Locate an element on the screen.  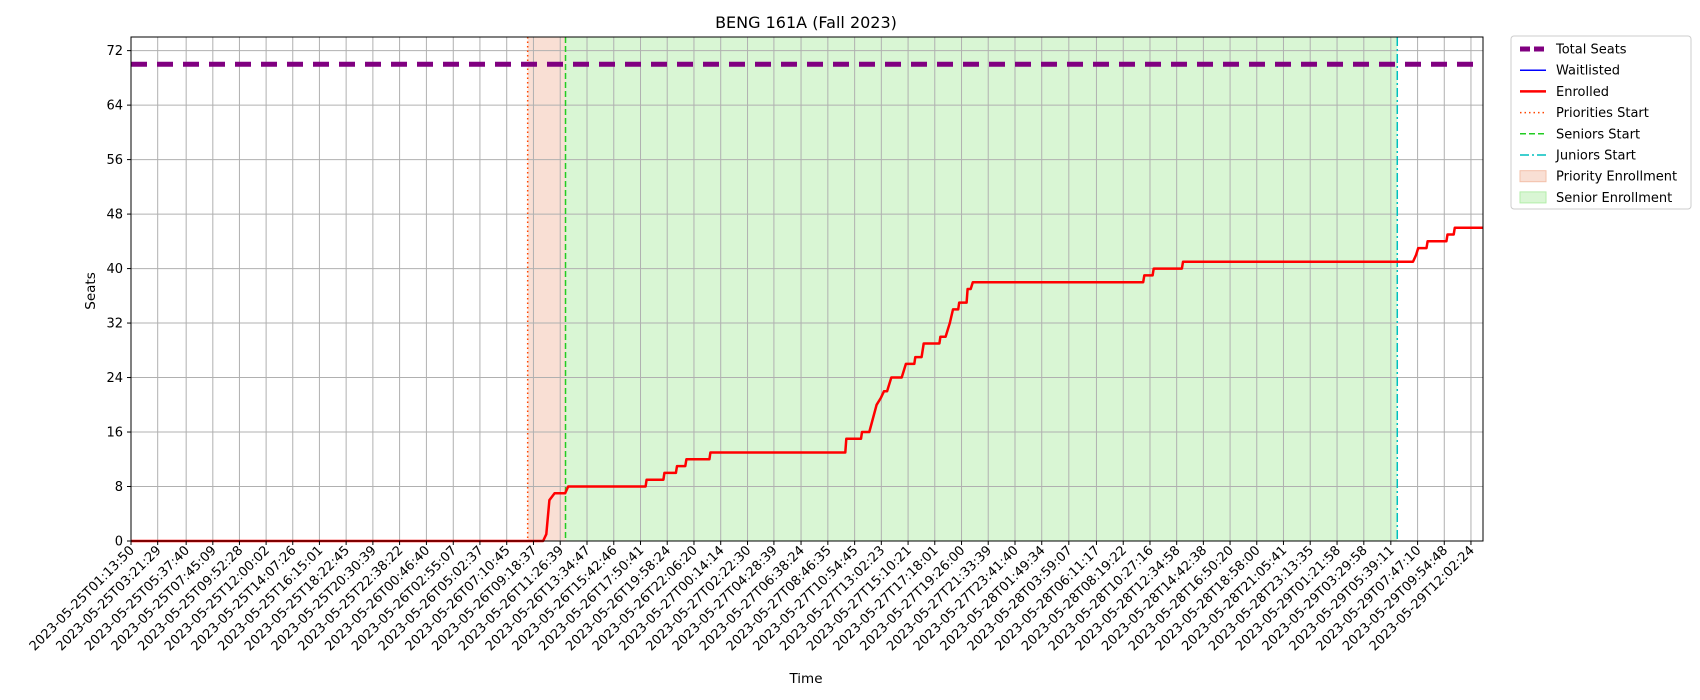
y-tick-label: 32 is located at coordinates (114, 324).